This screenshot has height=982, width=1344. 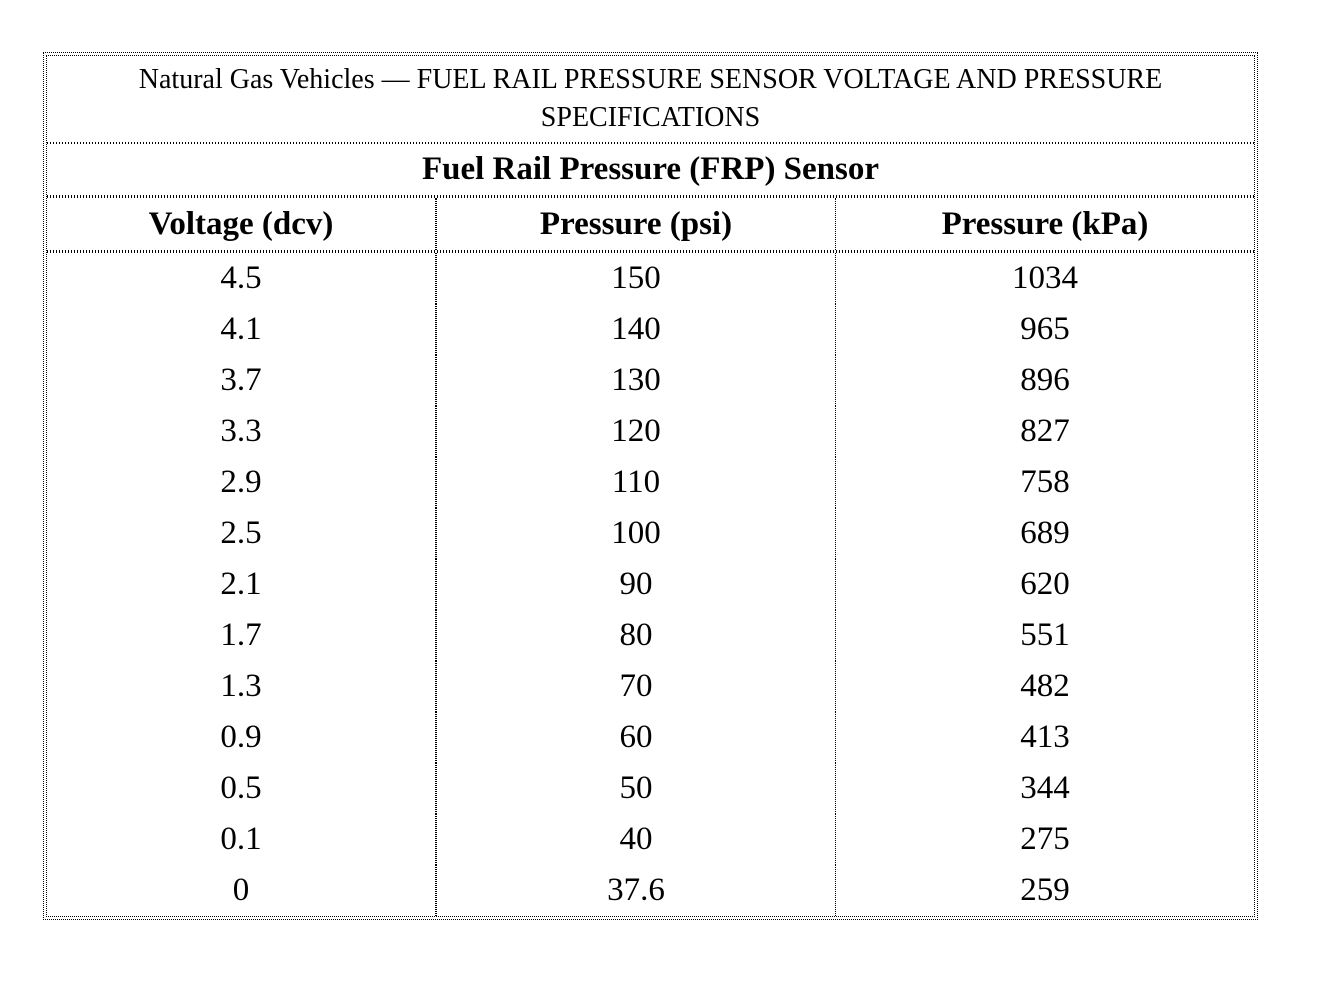 What do you see at coordinates (650, 196) in the screenshot?
I see `subtitle-divider` at bounding box center [650, 196].